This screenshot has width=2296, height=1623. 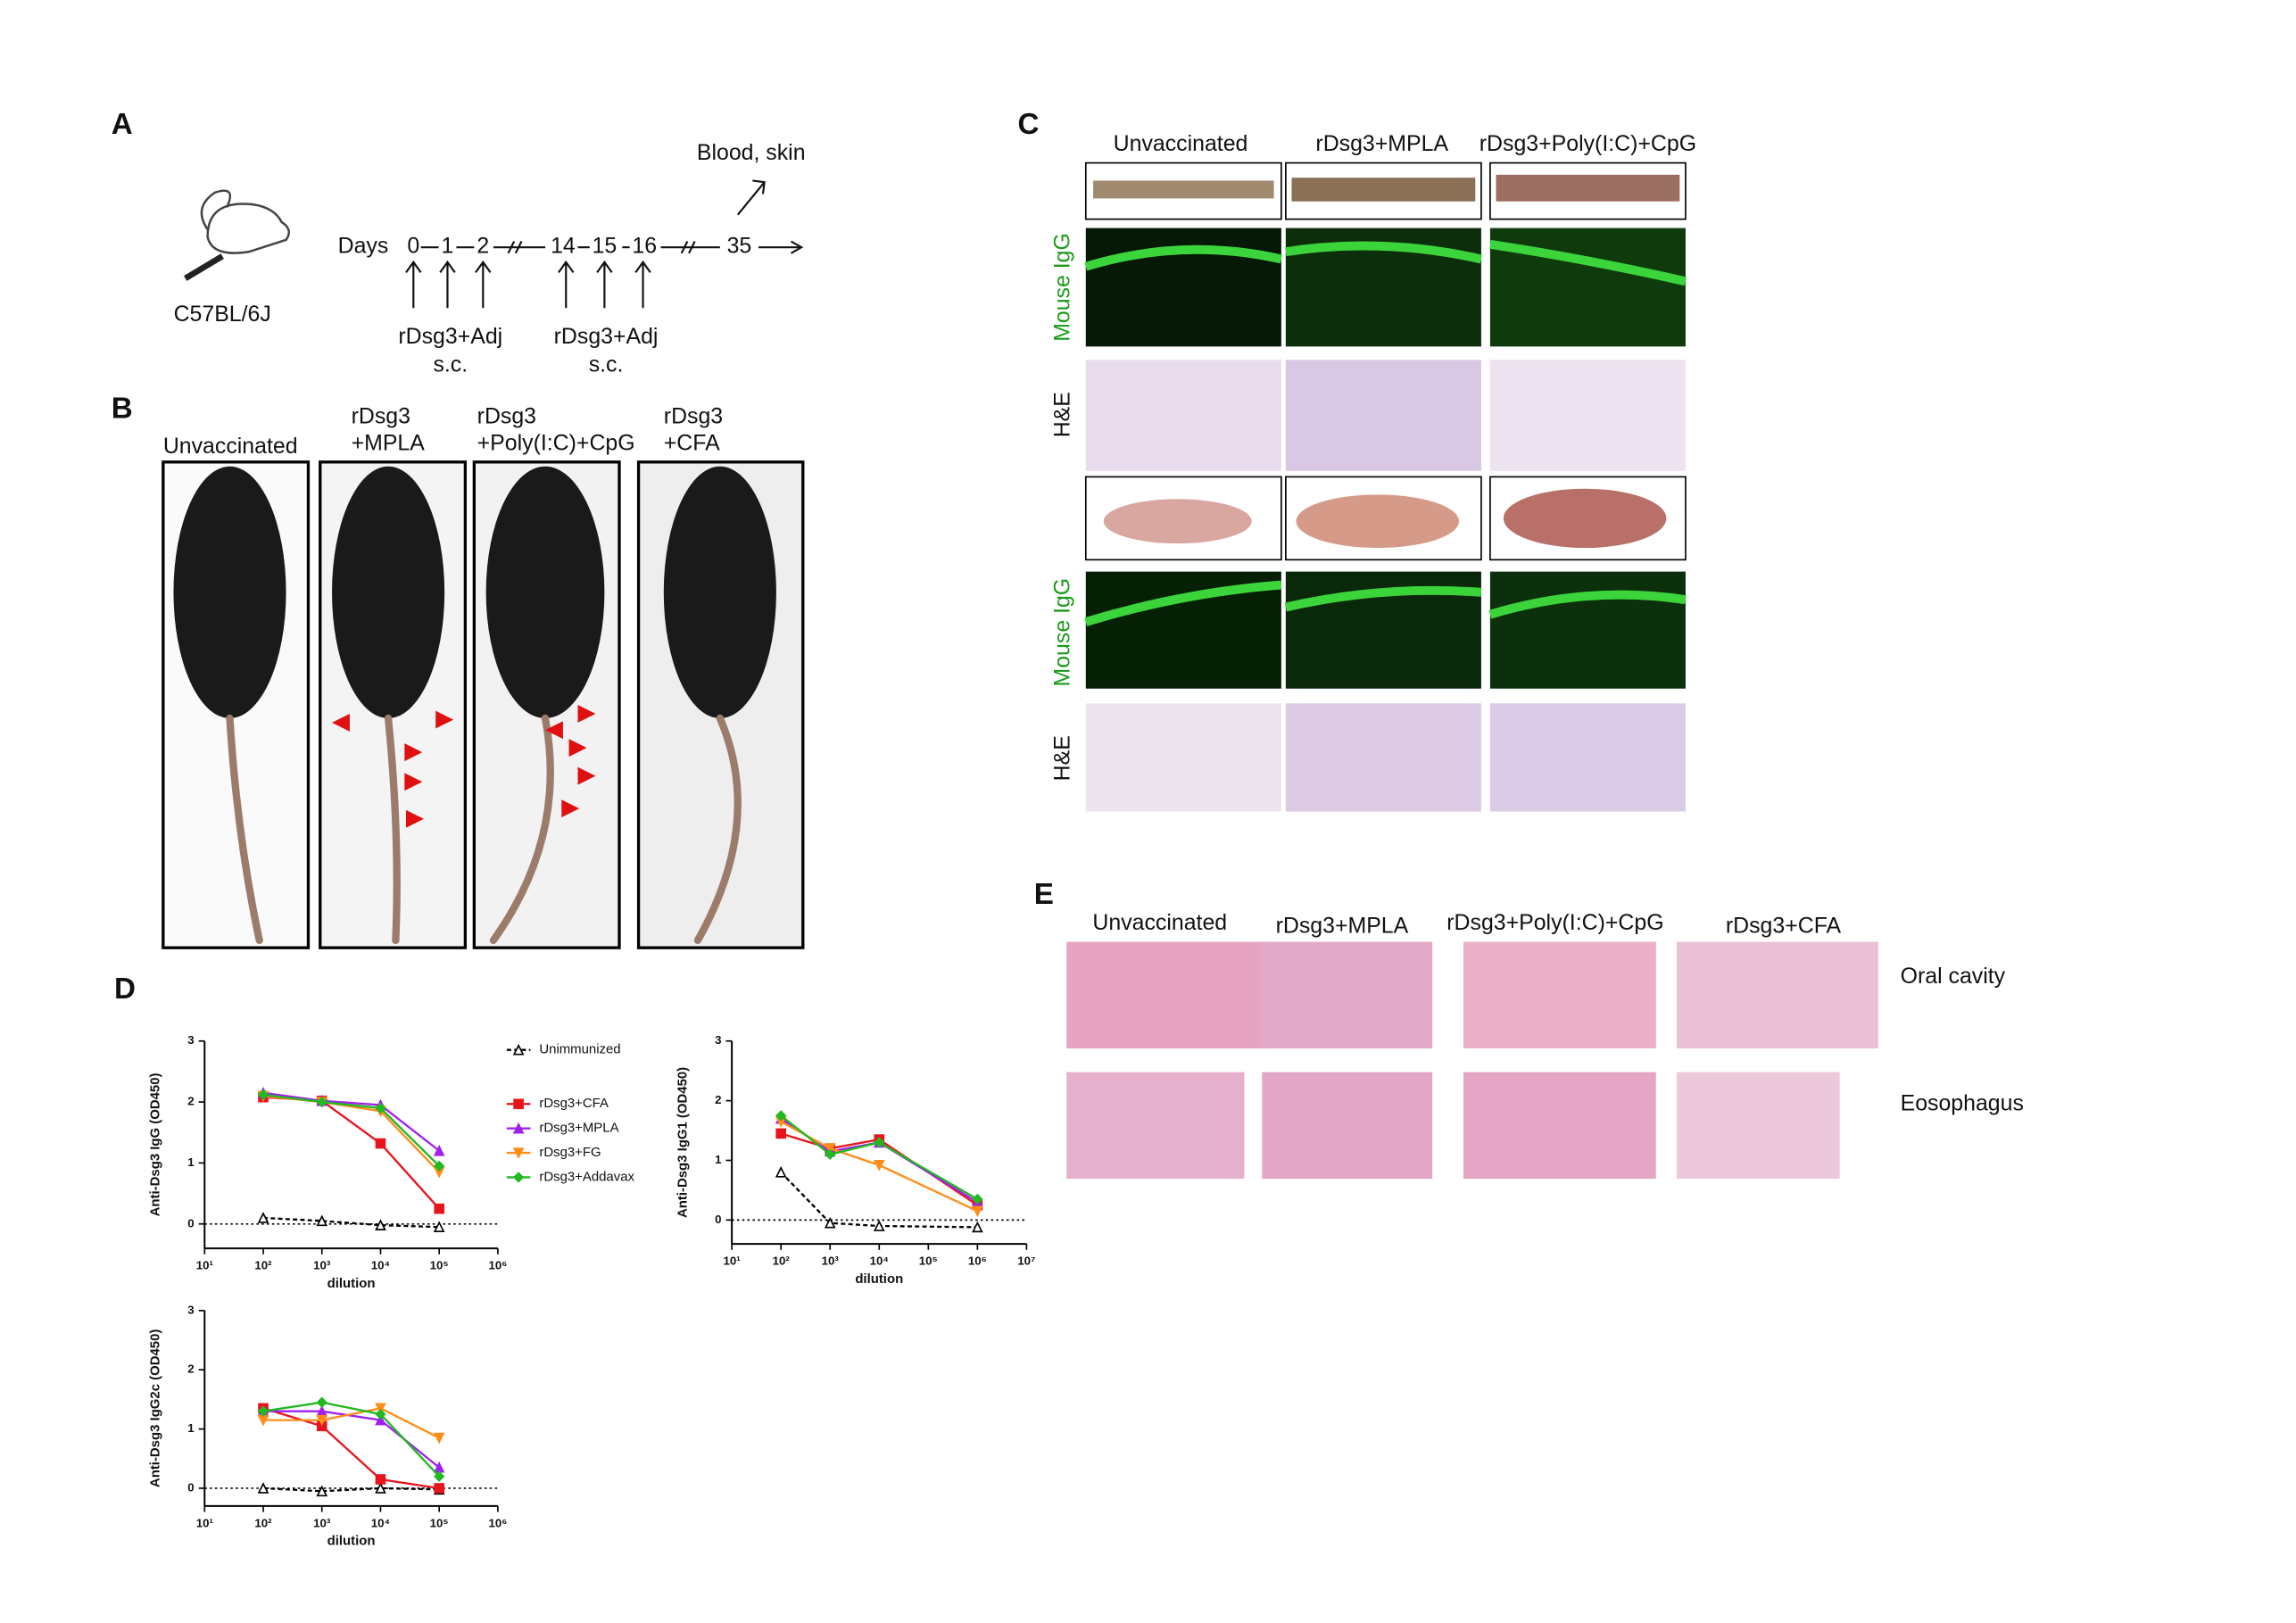 I want to click on y-axis-label: Anti-Dsg3 IgG (OD450), so click(x=154, y=1144).